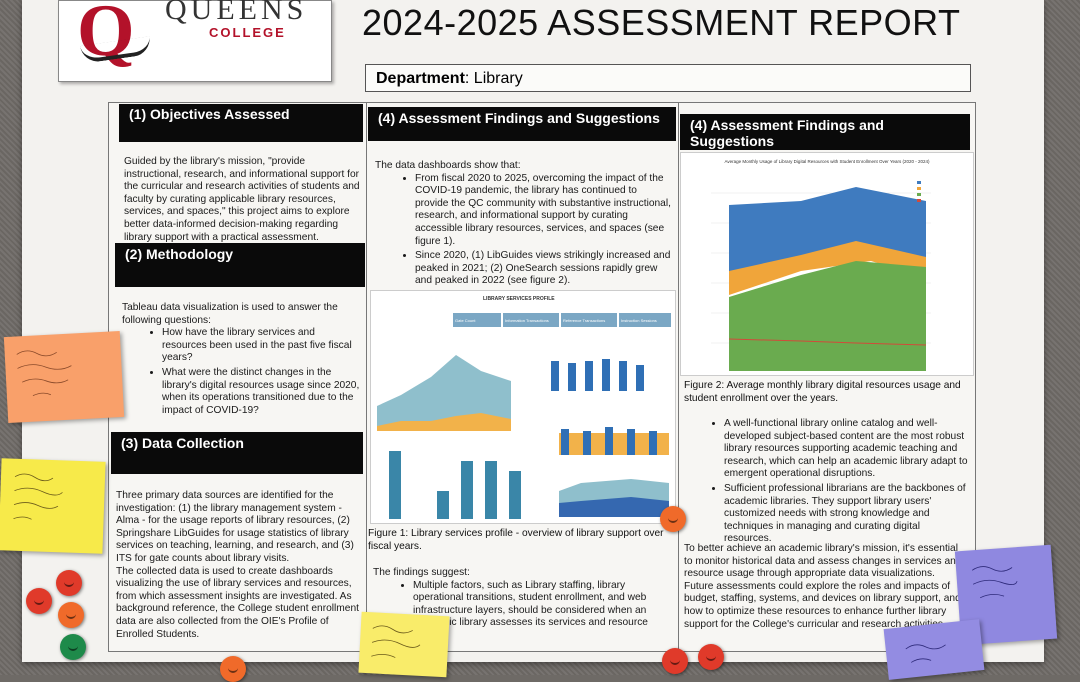 Image resolution: width=1080 pixels, height=682 pixels. I want to click on circulation-area-blue, so click(444, 393).